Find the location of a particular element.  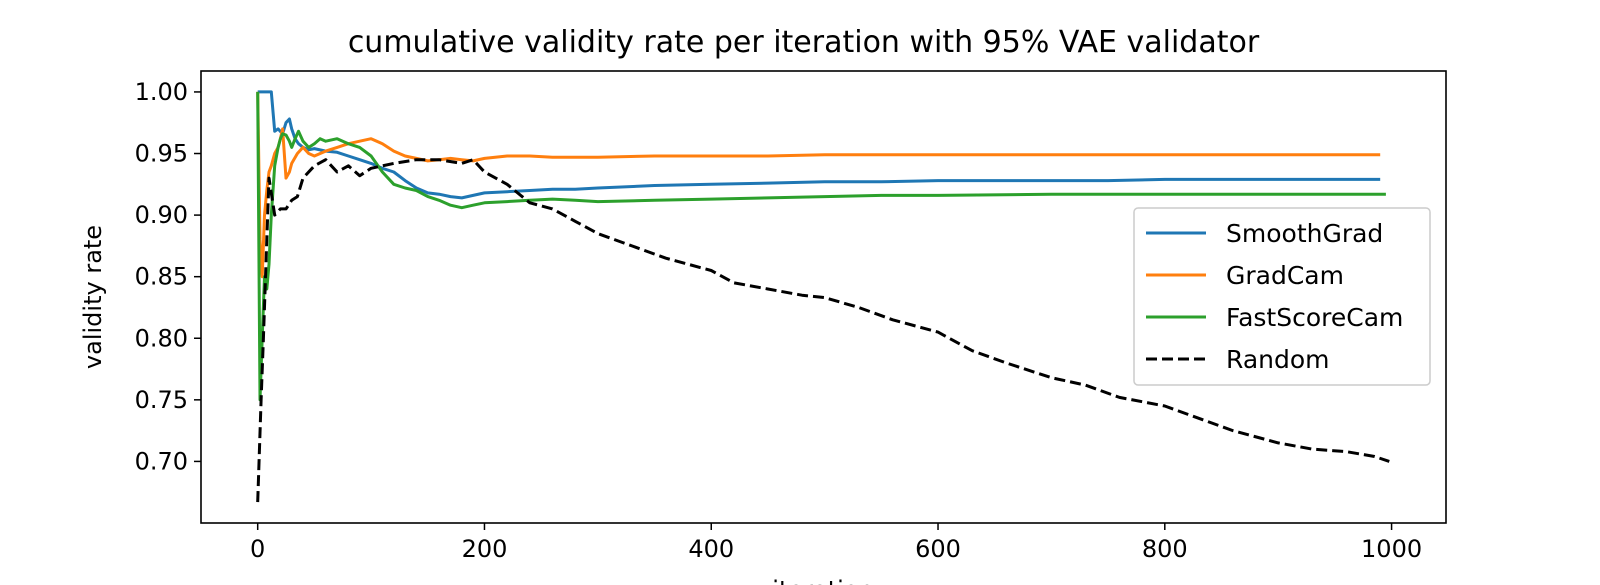

y-axis: 0.70 0.75 0.80 0.85 0.90 0.95 1.00 is located at coordinates (168, 276).